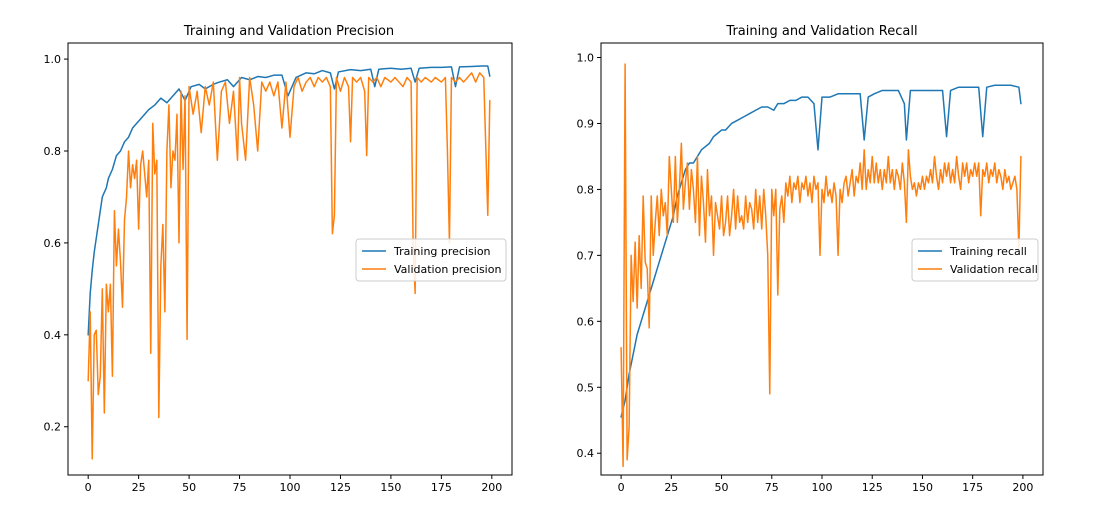 The width and height of the screenshot is (1120, 518). I want to click on legend: Training recall Validation recall, so click(975, 260).